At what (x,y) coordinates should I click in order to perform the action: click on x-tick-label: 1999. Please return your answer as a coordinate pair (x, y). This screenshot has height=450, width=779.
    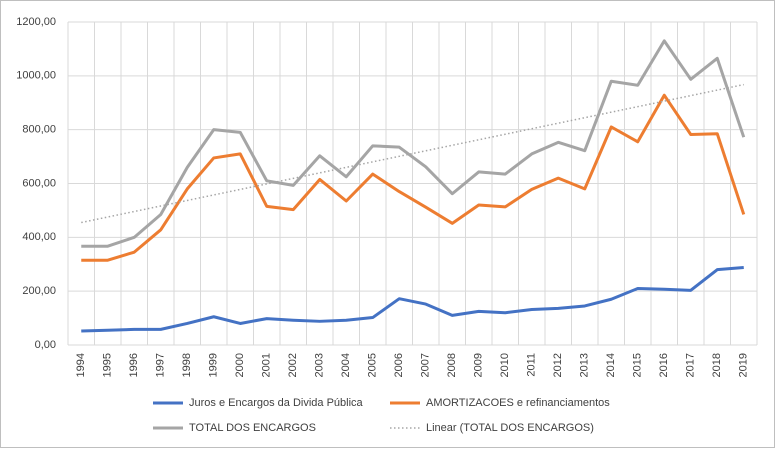
    Looking at the image, I should click on (214, 365).